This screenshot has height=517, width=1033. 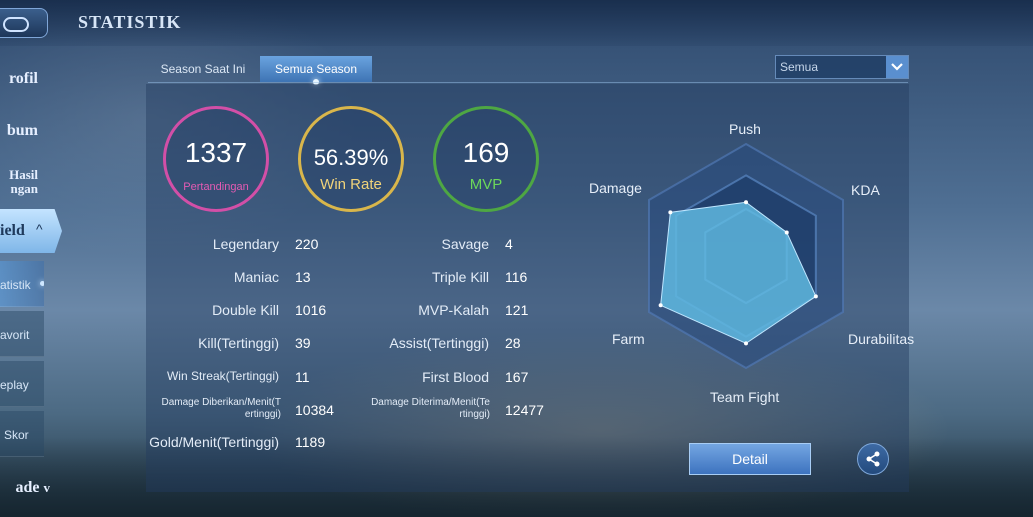 What do you see at coordinates (203, 69) in the screenshot?
I see `tab-season-saat-ini: Season Saat Ini` at bounding box center [203, 69].